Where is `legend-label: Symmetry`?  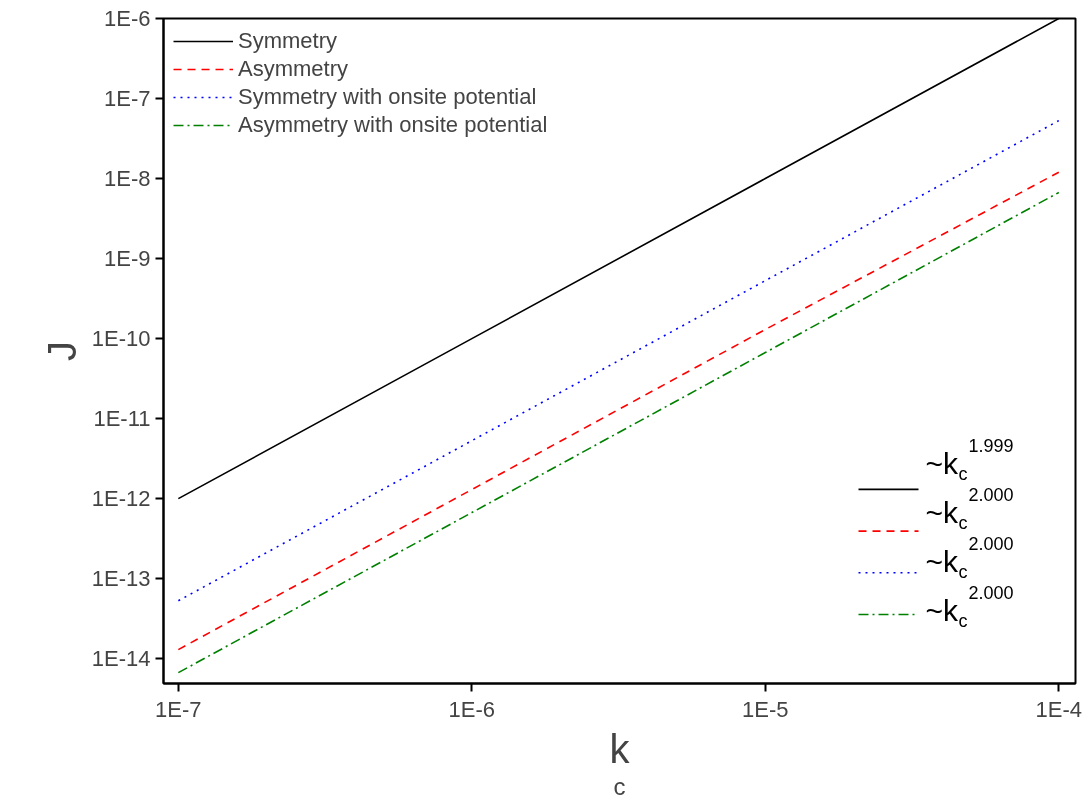
legend-label: Symmetry is located at coordinates (287, 41).